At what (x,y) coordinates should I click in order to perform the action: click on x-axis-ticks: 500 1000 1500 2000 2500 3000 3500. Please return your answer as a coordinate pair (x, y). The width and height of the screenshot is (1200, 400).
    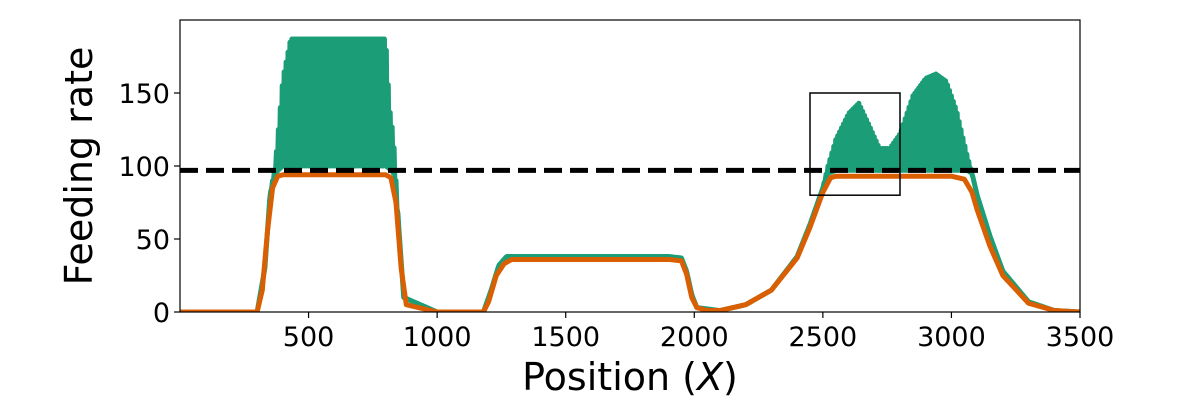
    Looking at the image, I should click on (699, 332).